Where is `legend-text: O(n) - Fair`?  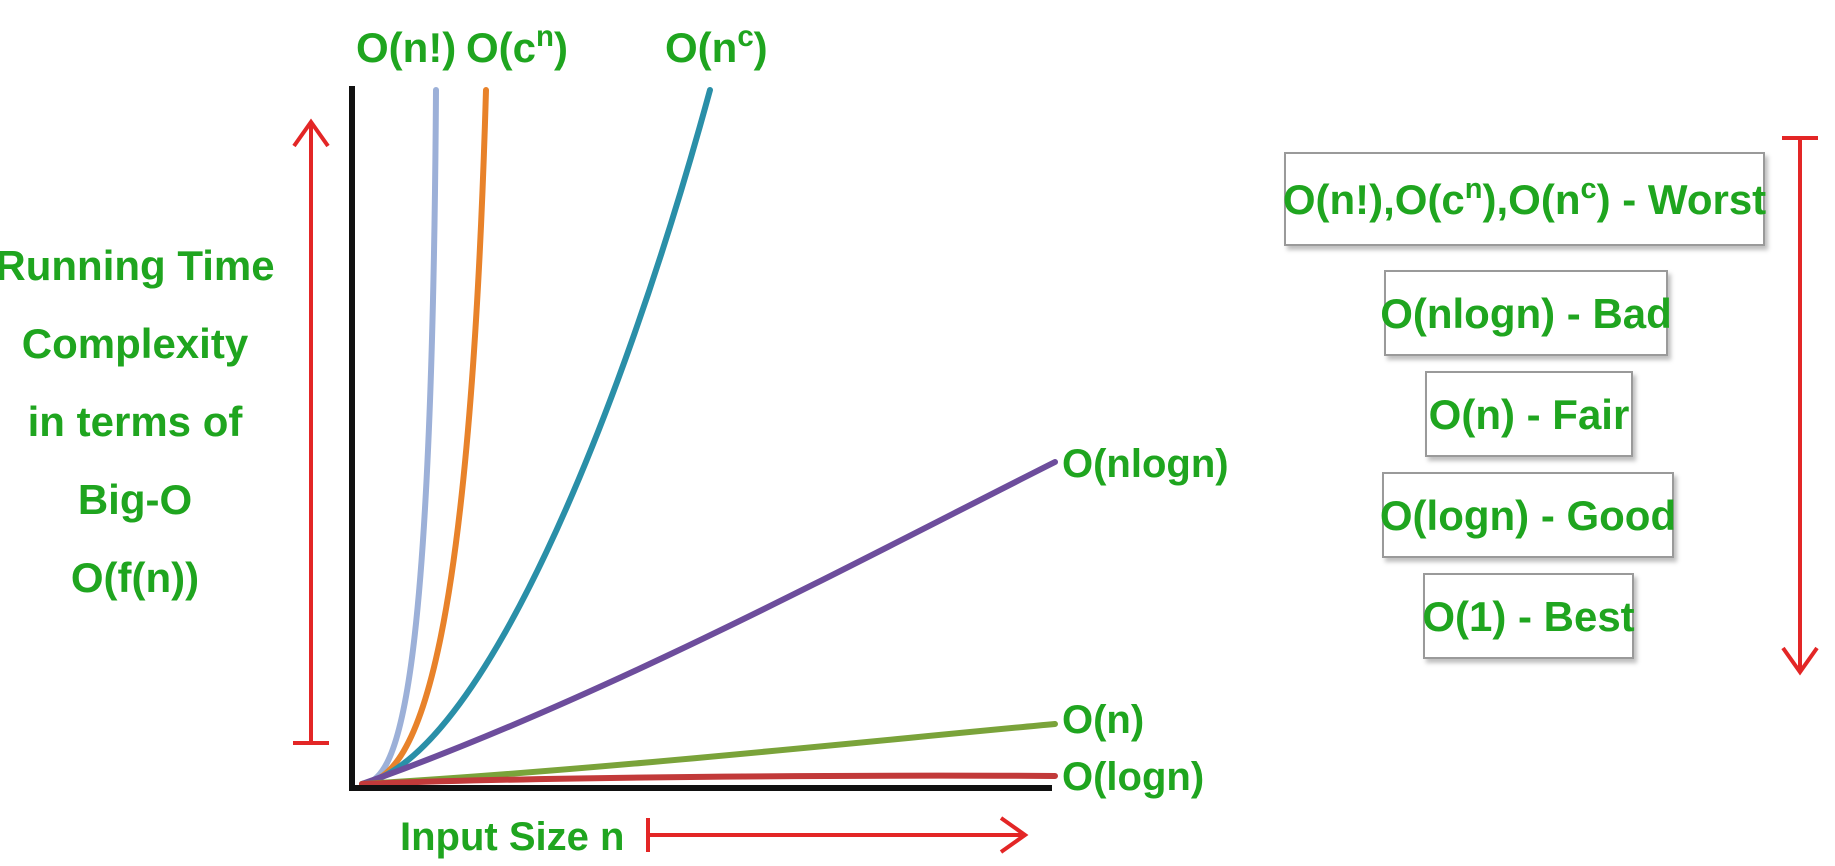 legend-text: O(n) - Fair is located at coordinates (1529, 414).